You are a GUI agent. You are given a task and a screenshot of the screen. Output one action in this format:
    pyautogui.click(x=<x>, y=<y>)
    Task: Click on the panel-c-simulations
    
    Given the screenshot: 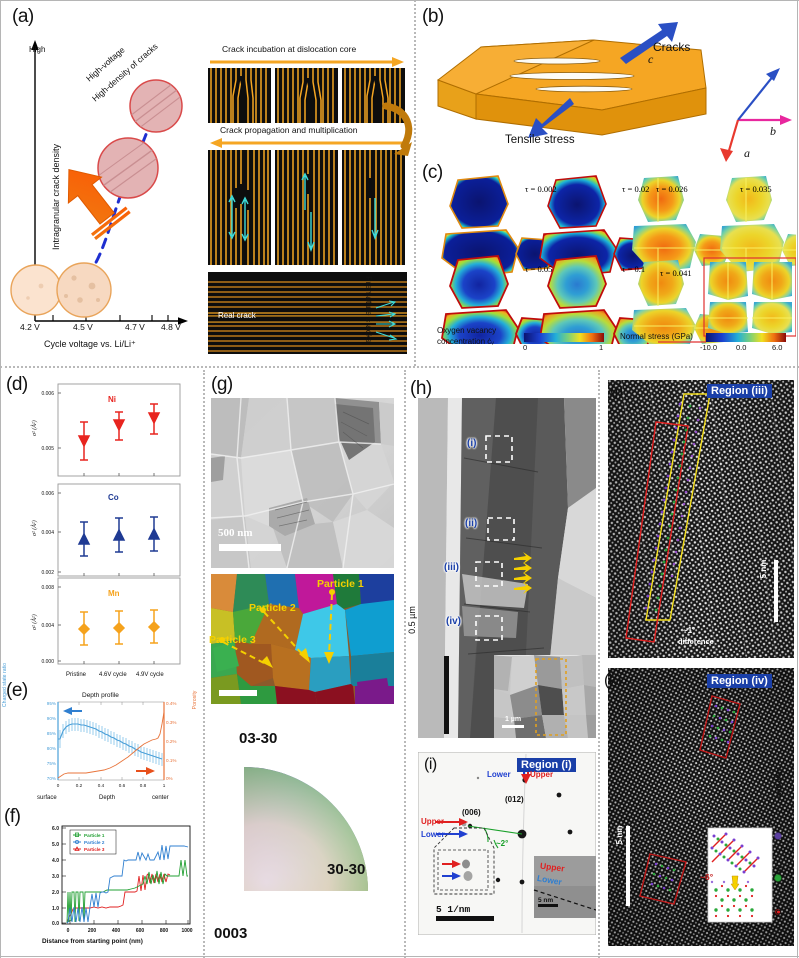 What is the action you would take?
    pyautogui.click(x=618, y=259)
    